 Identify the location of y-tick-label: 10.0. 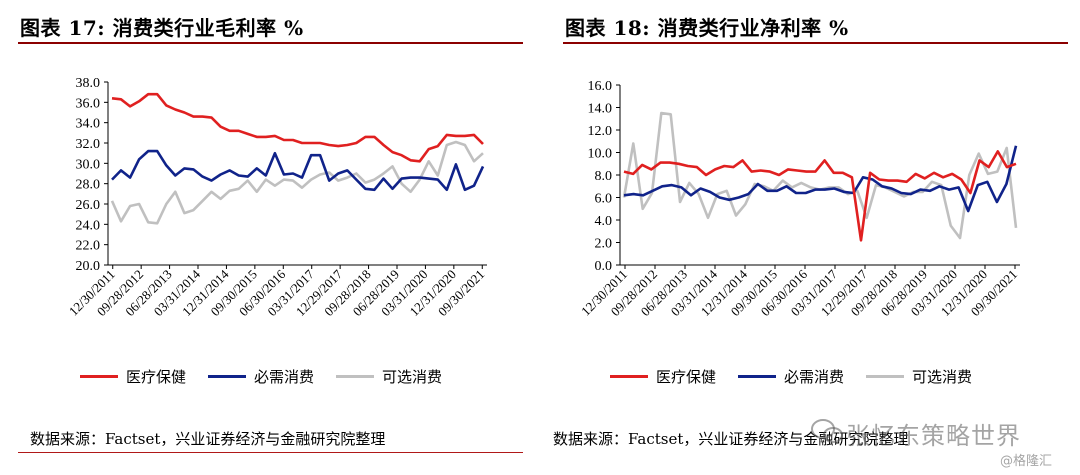
(600, 154).